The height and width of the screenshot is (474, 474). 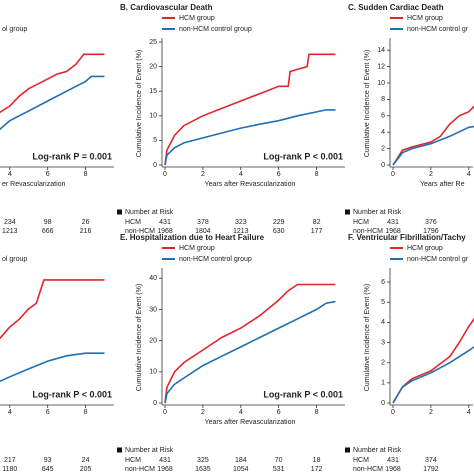 What do you see at coordinates (192, 237) in the screenshot?
I see `panel-title: E. Hospitalization due to Heart Failure` at bounding box center [192, 237].